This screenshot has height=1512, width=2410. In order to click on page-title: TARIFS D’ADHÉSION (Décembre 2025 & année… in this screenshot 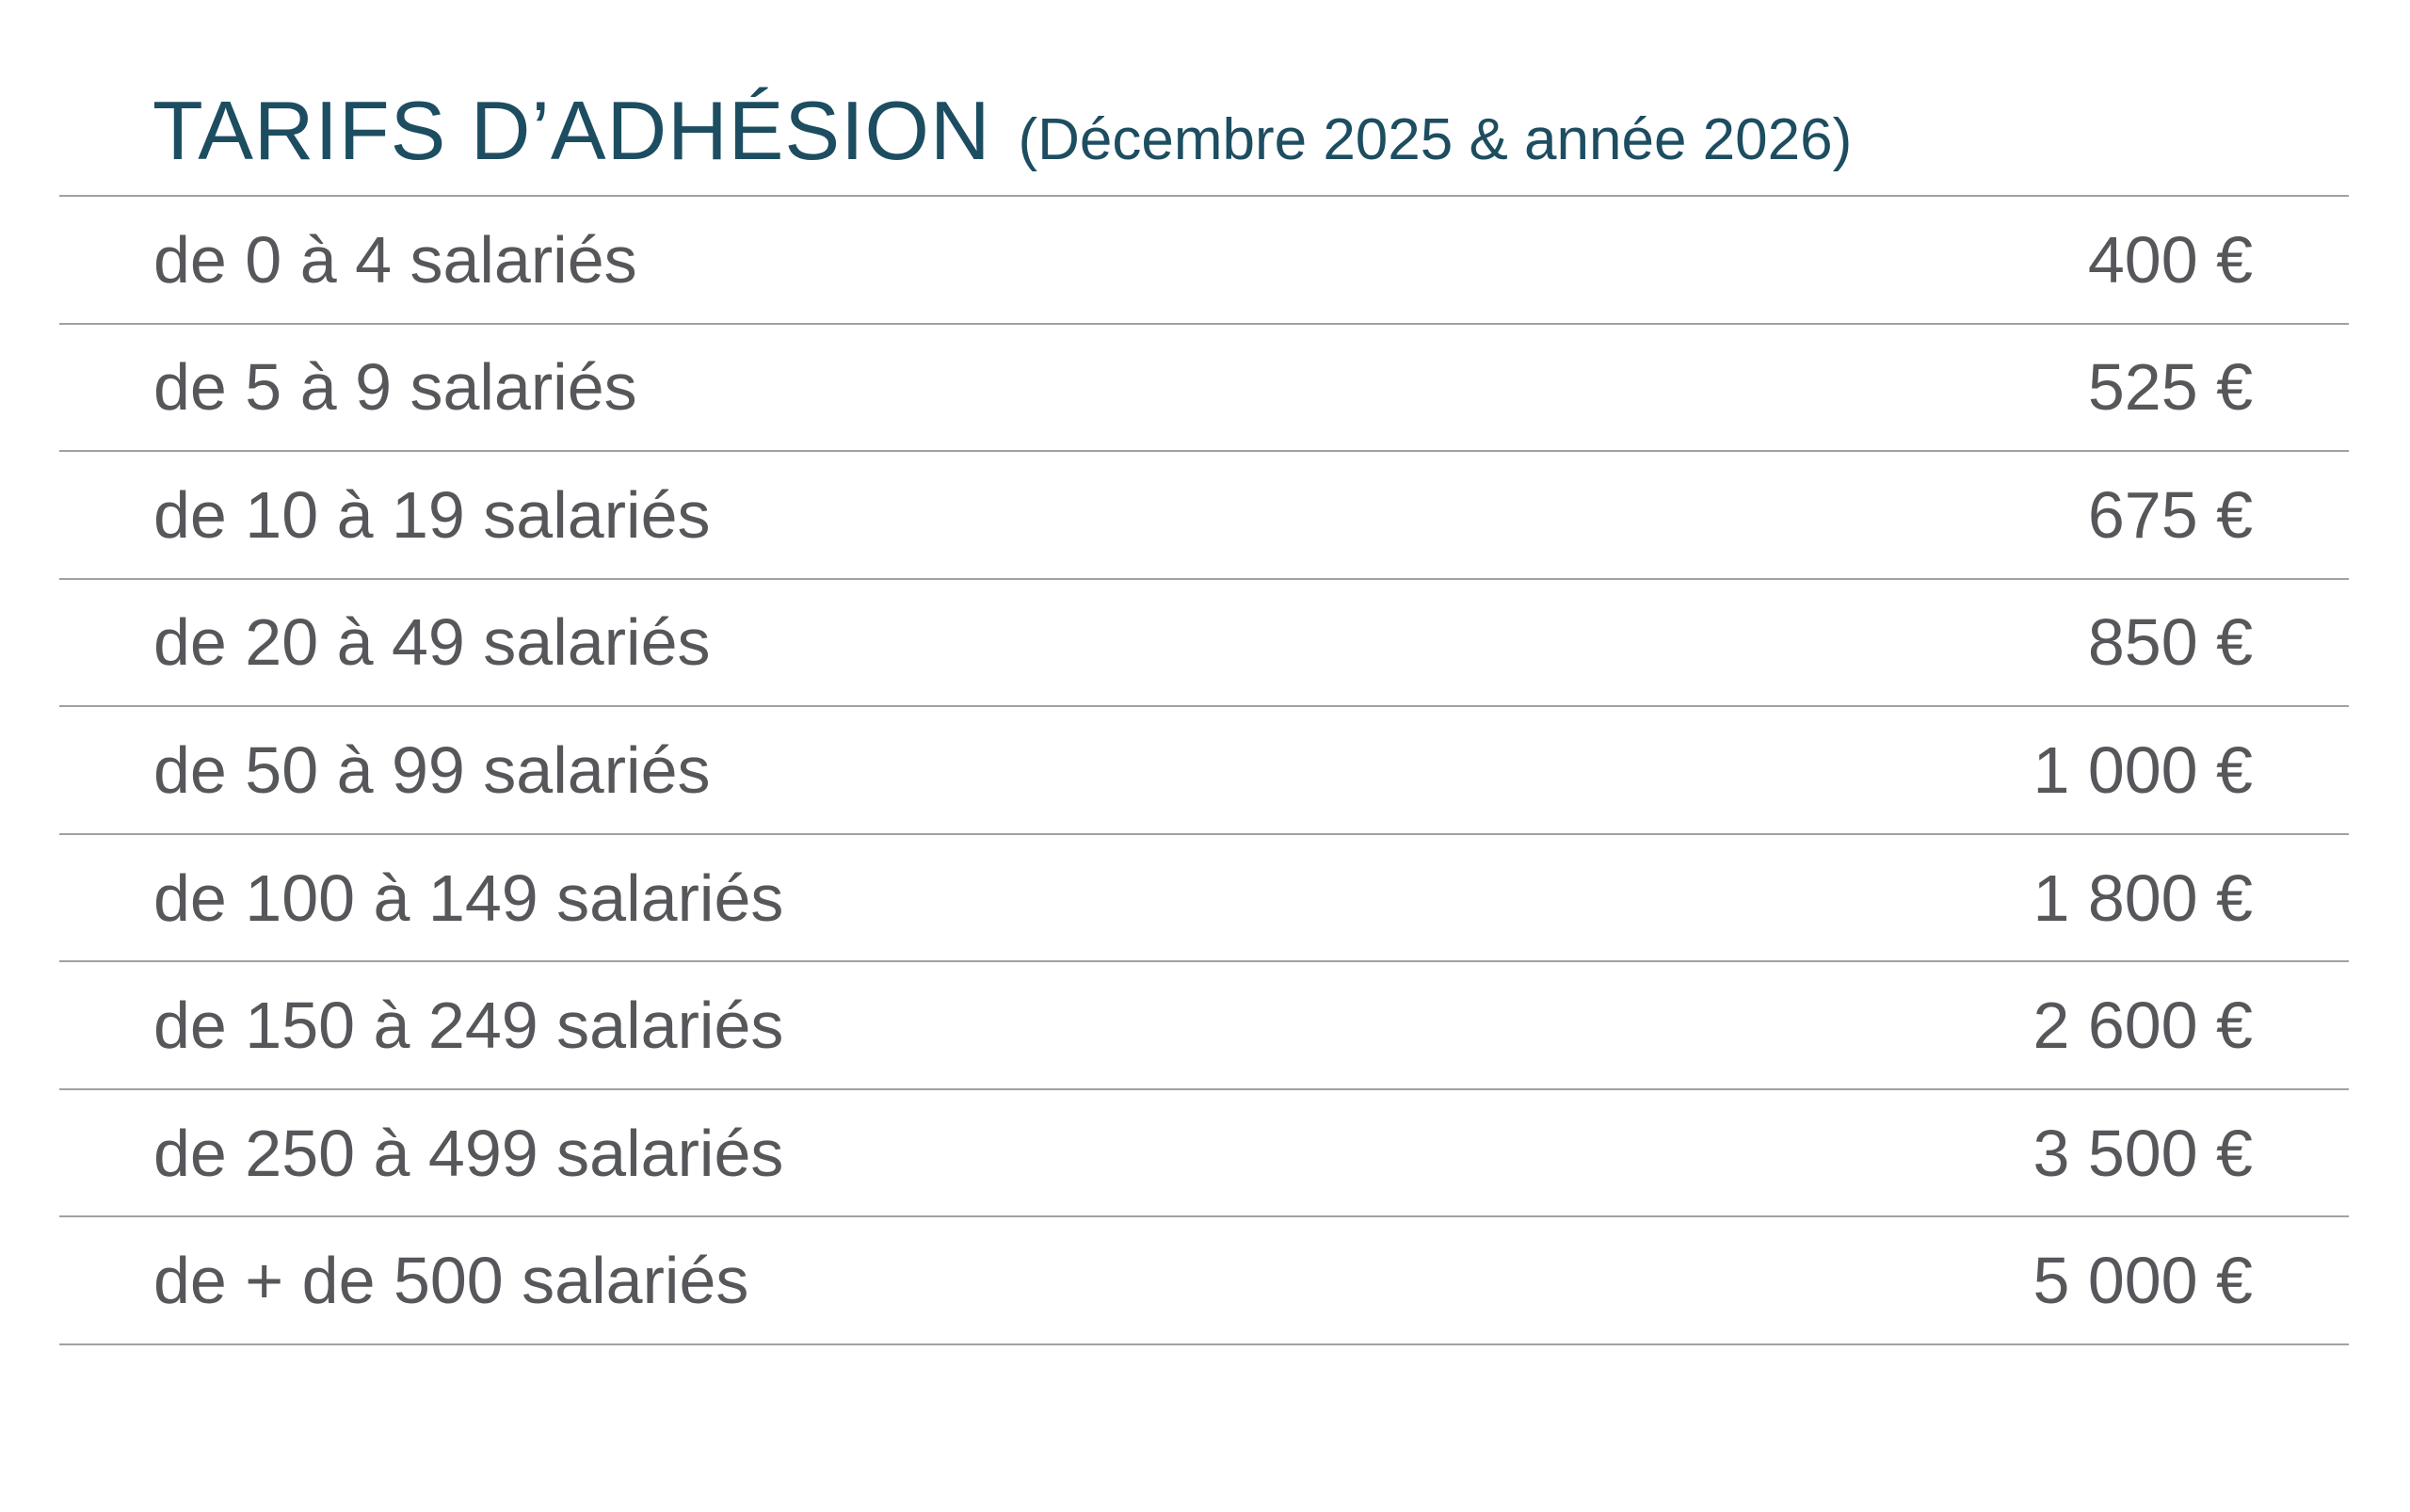, I will do `click(1003, 130)`.